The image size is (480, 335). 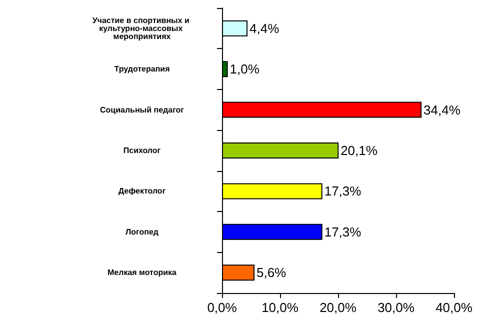 I want to click on x-tick-label: 40,0%, so click(x=454, y=307).